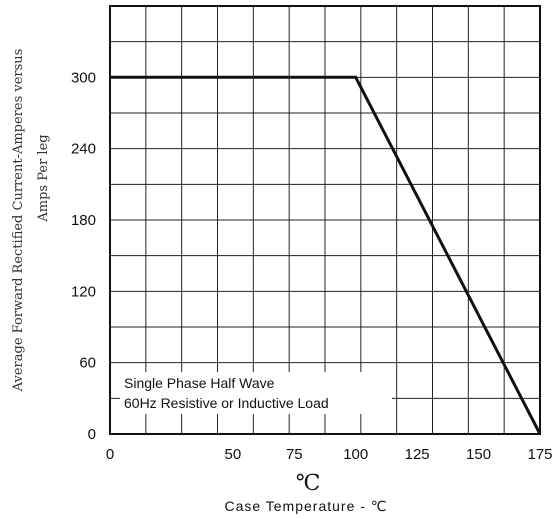  I want to click on annotation-line-2: 60Hz Resistive or Inductive Load, so click(226, 403).